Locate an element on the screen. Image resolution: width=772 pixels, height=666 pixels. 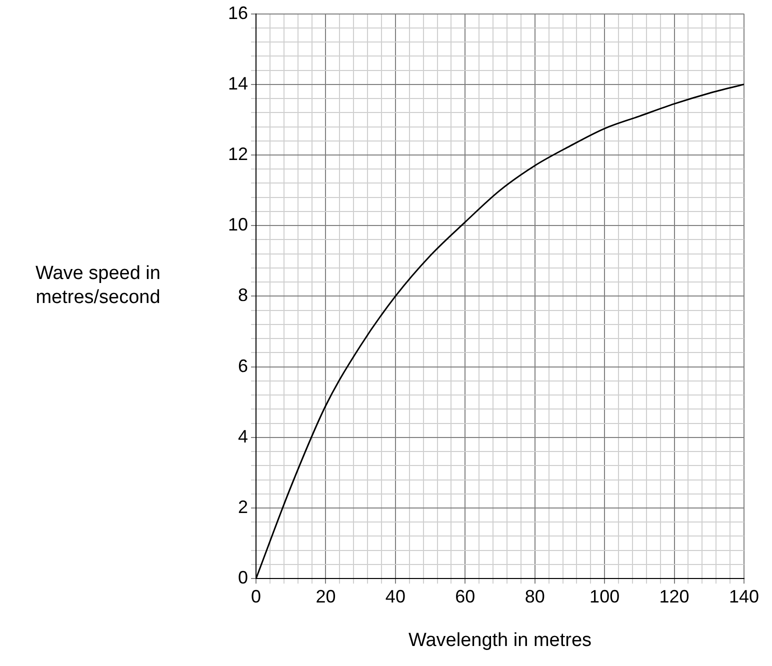
y-tick-label: 2 is located at coordinates (243, 506).